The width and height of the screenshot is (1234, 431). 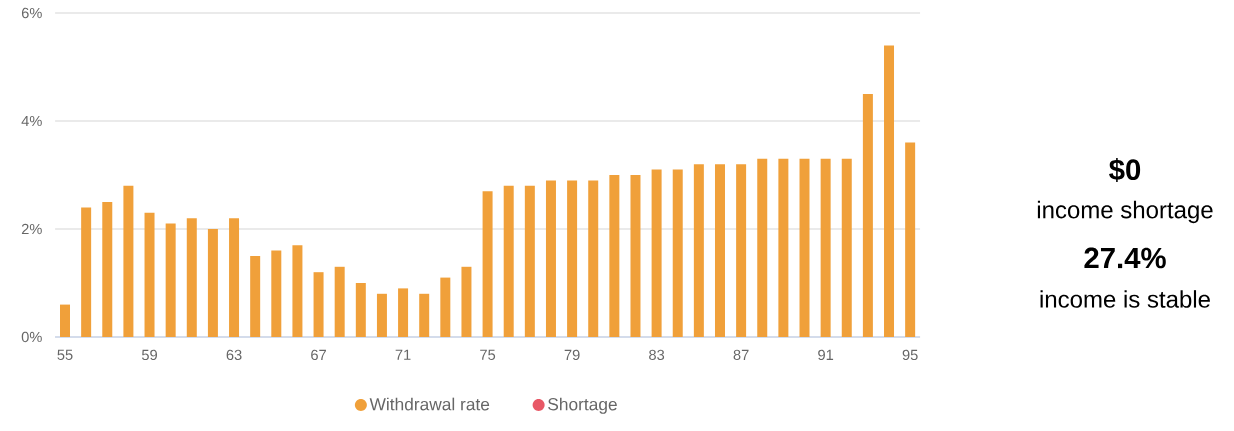 What do you see at coordinates (403, 354) in the screenshot?
I see `x-tick-label: 71` at bounding box center [403, 354].